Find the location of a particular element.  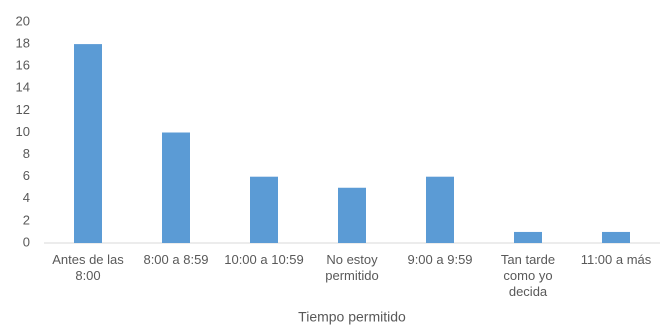

y-tick-label: 0 is located at coordinates (26, 241).